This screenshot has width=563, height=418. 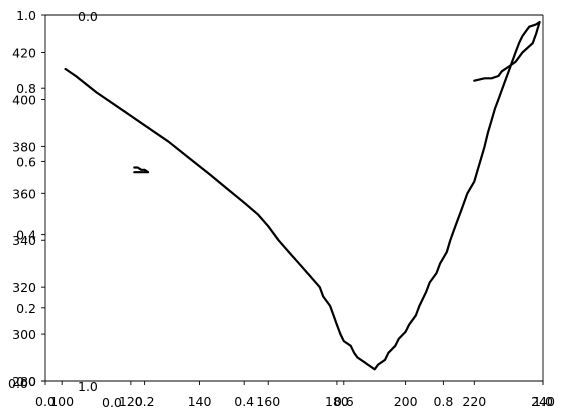 I want to click on stray-label-top: 0.0, so click(x=88, y=16).